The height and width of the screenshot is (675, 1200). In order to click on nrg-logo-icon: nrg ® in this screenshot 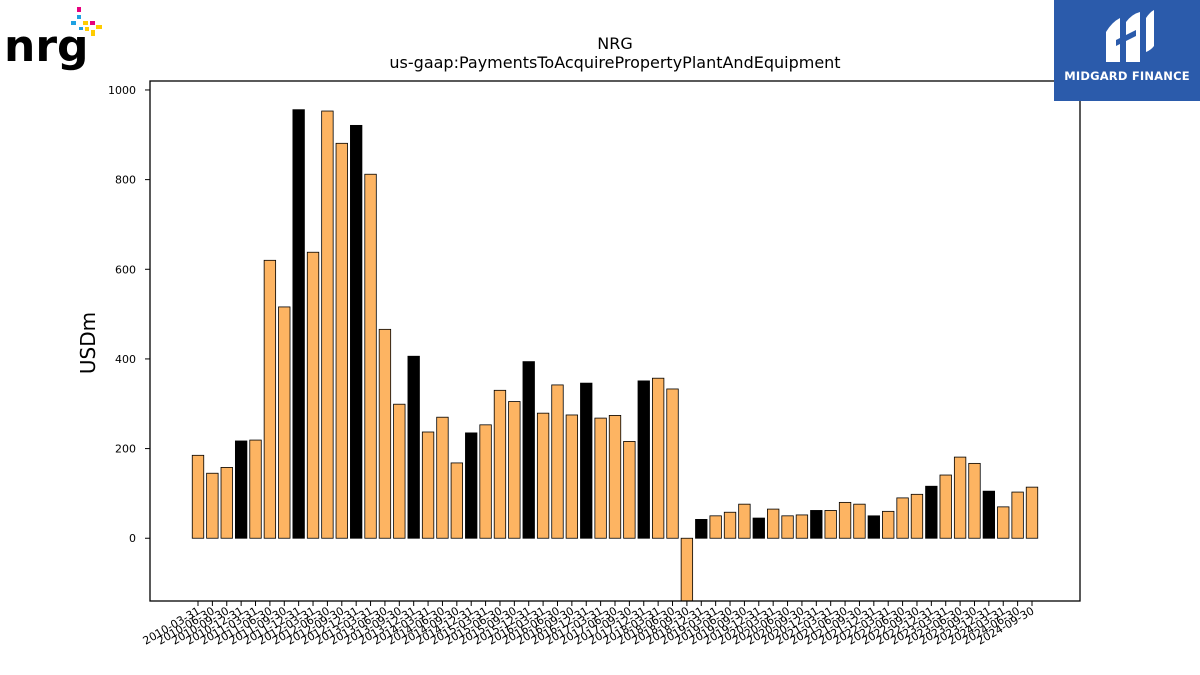, I will do `click(53, 39)`.